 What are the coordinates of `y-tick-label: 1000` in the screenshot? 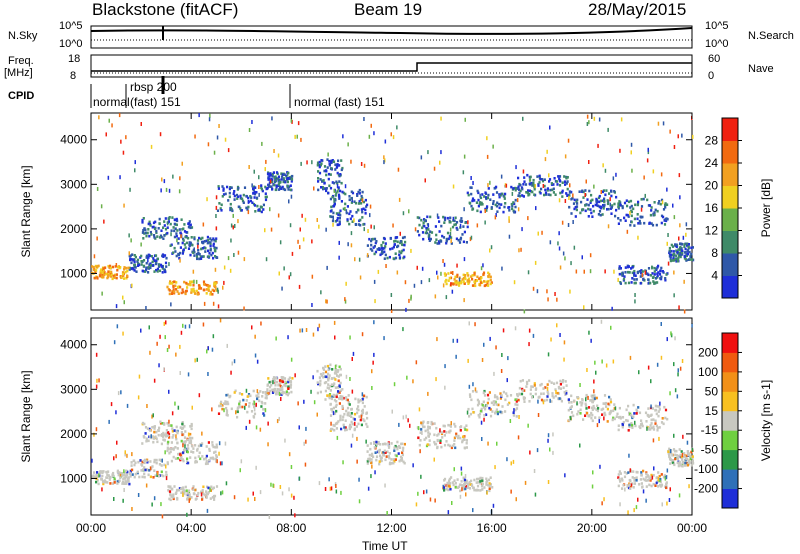 It's located at (73, 478).